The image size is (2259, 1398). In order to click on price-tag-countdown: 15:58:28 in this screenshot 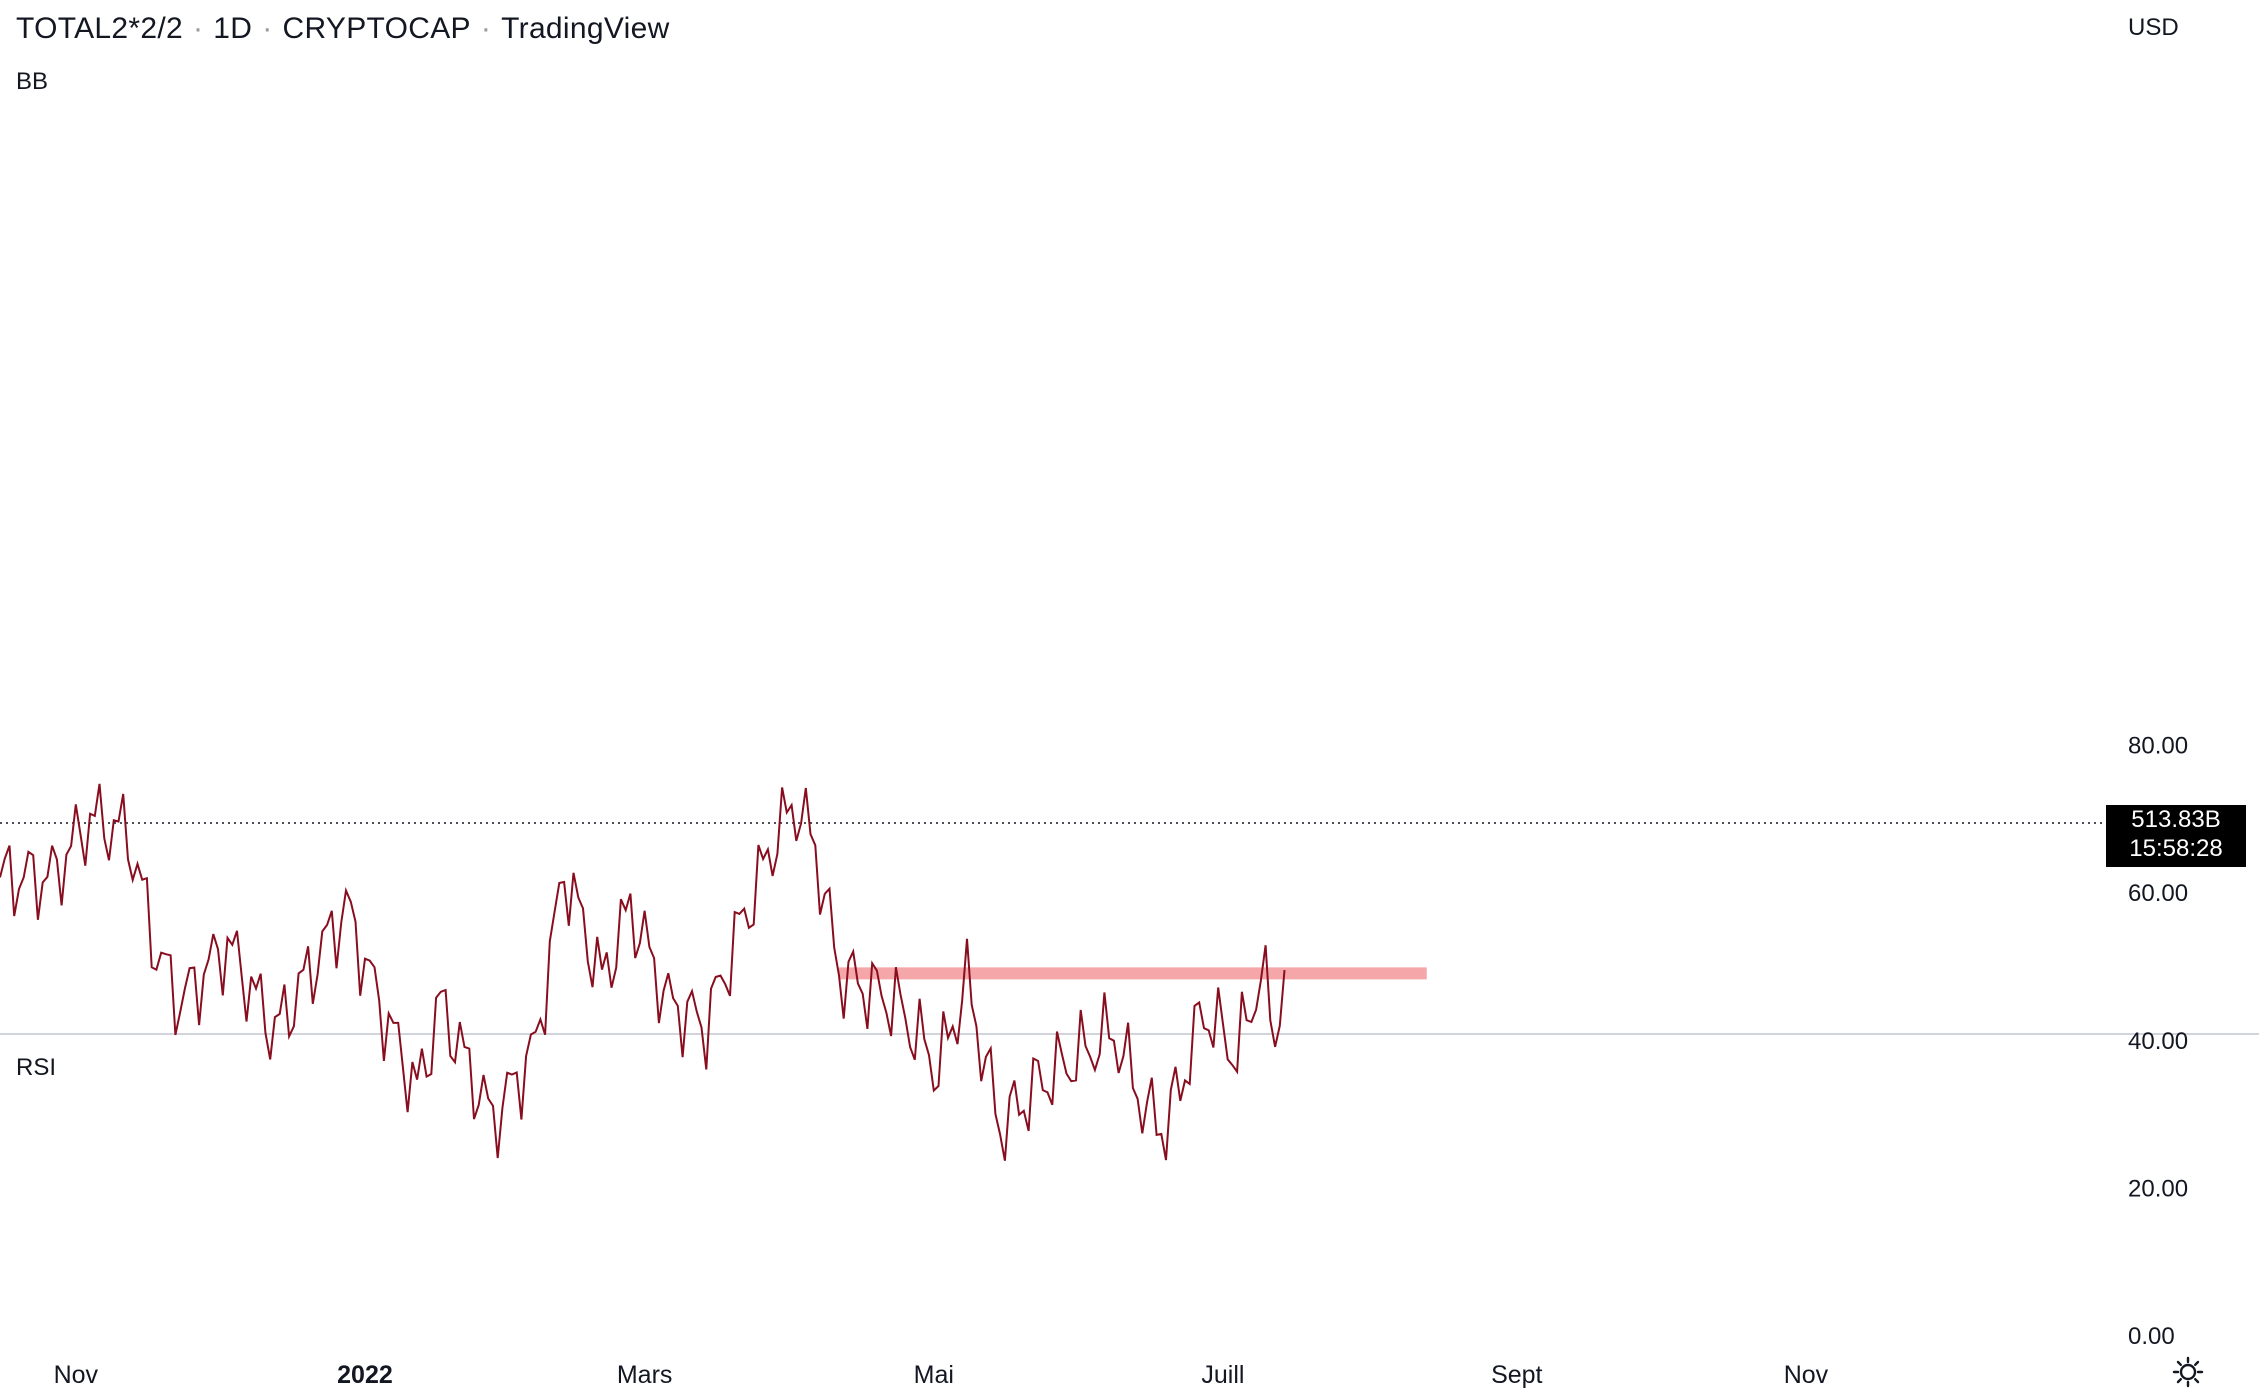, I will do `click(2176, 848)`.